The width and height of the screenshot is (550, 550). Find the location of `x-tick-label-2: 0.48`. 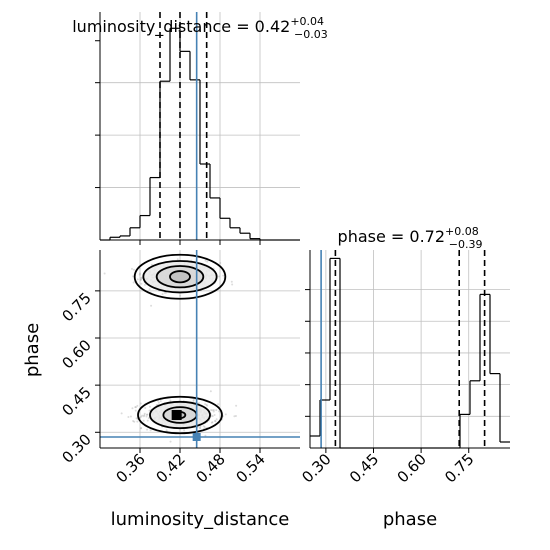

x-tick-label-2: 0.48 is located at coordinates (210, 468).